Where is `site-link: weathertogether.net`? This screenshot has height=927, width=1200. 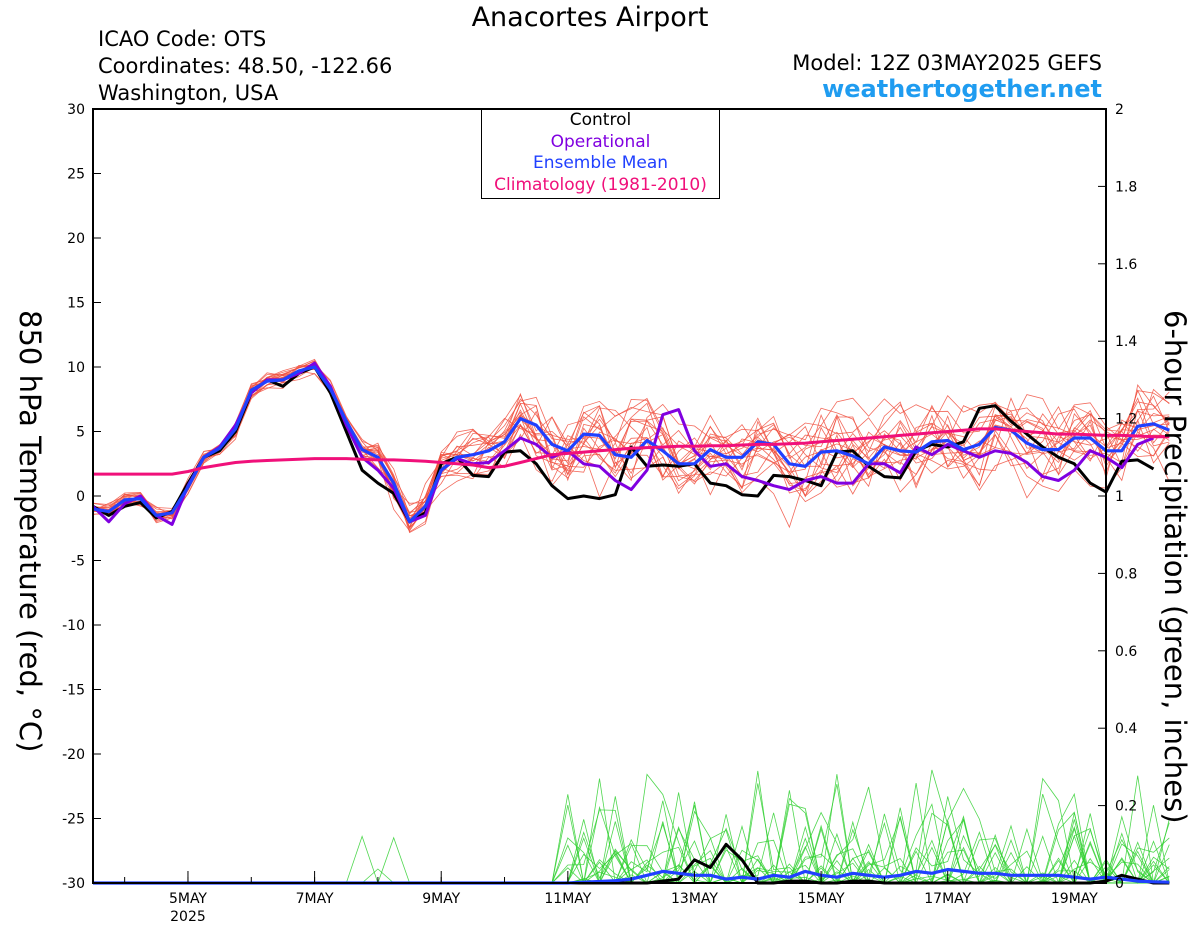 site-link: weathertogether.net is located at coordinates (962, 89).